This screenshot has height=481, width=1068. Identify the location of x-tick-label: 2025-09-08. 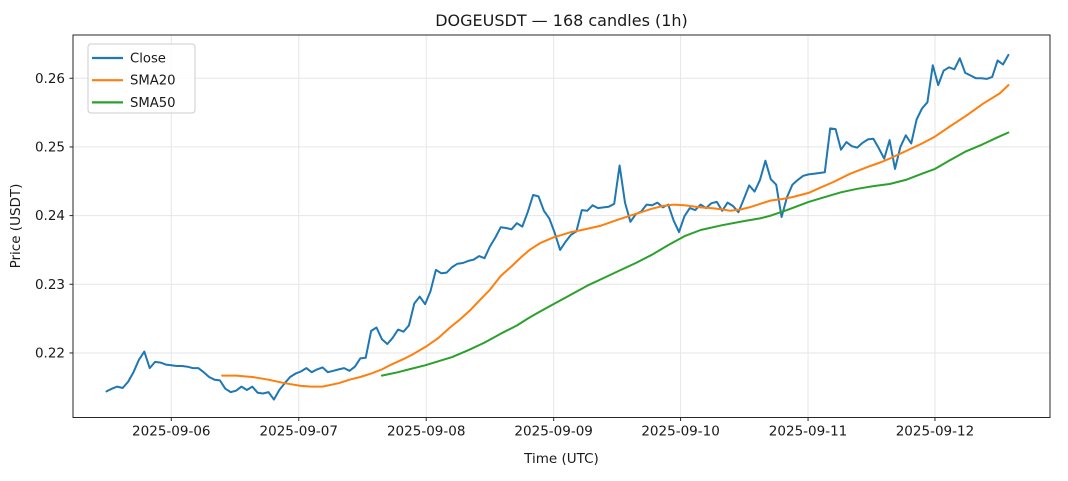
(426, 432).